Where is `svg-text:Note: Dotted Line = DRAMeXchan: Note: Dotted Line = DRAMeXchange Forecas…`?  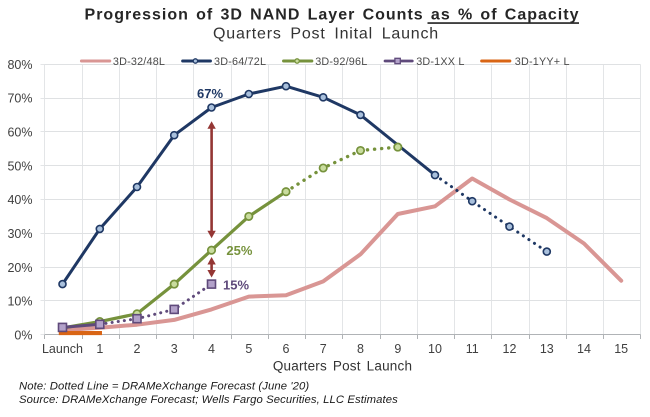
svg-text:Note: Dotted Line = DRAMeXchan: Note: Dotted Line = DRAMeXchange Forecas… is located at coordinates (164, 387).